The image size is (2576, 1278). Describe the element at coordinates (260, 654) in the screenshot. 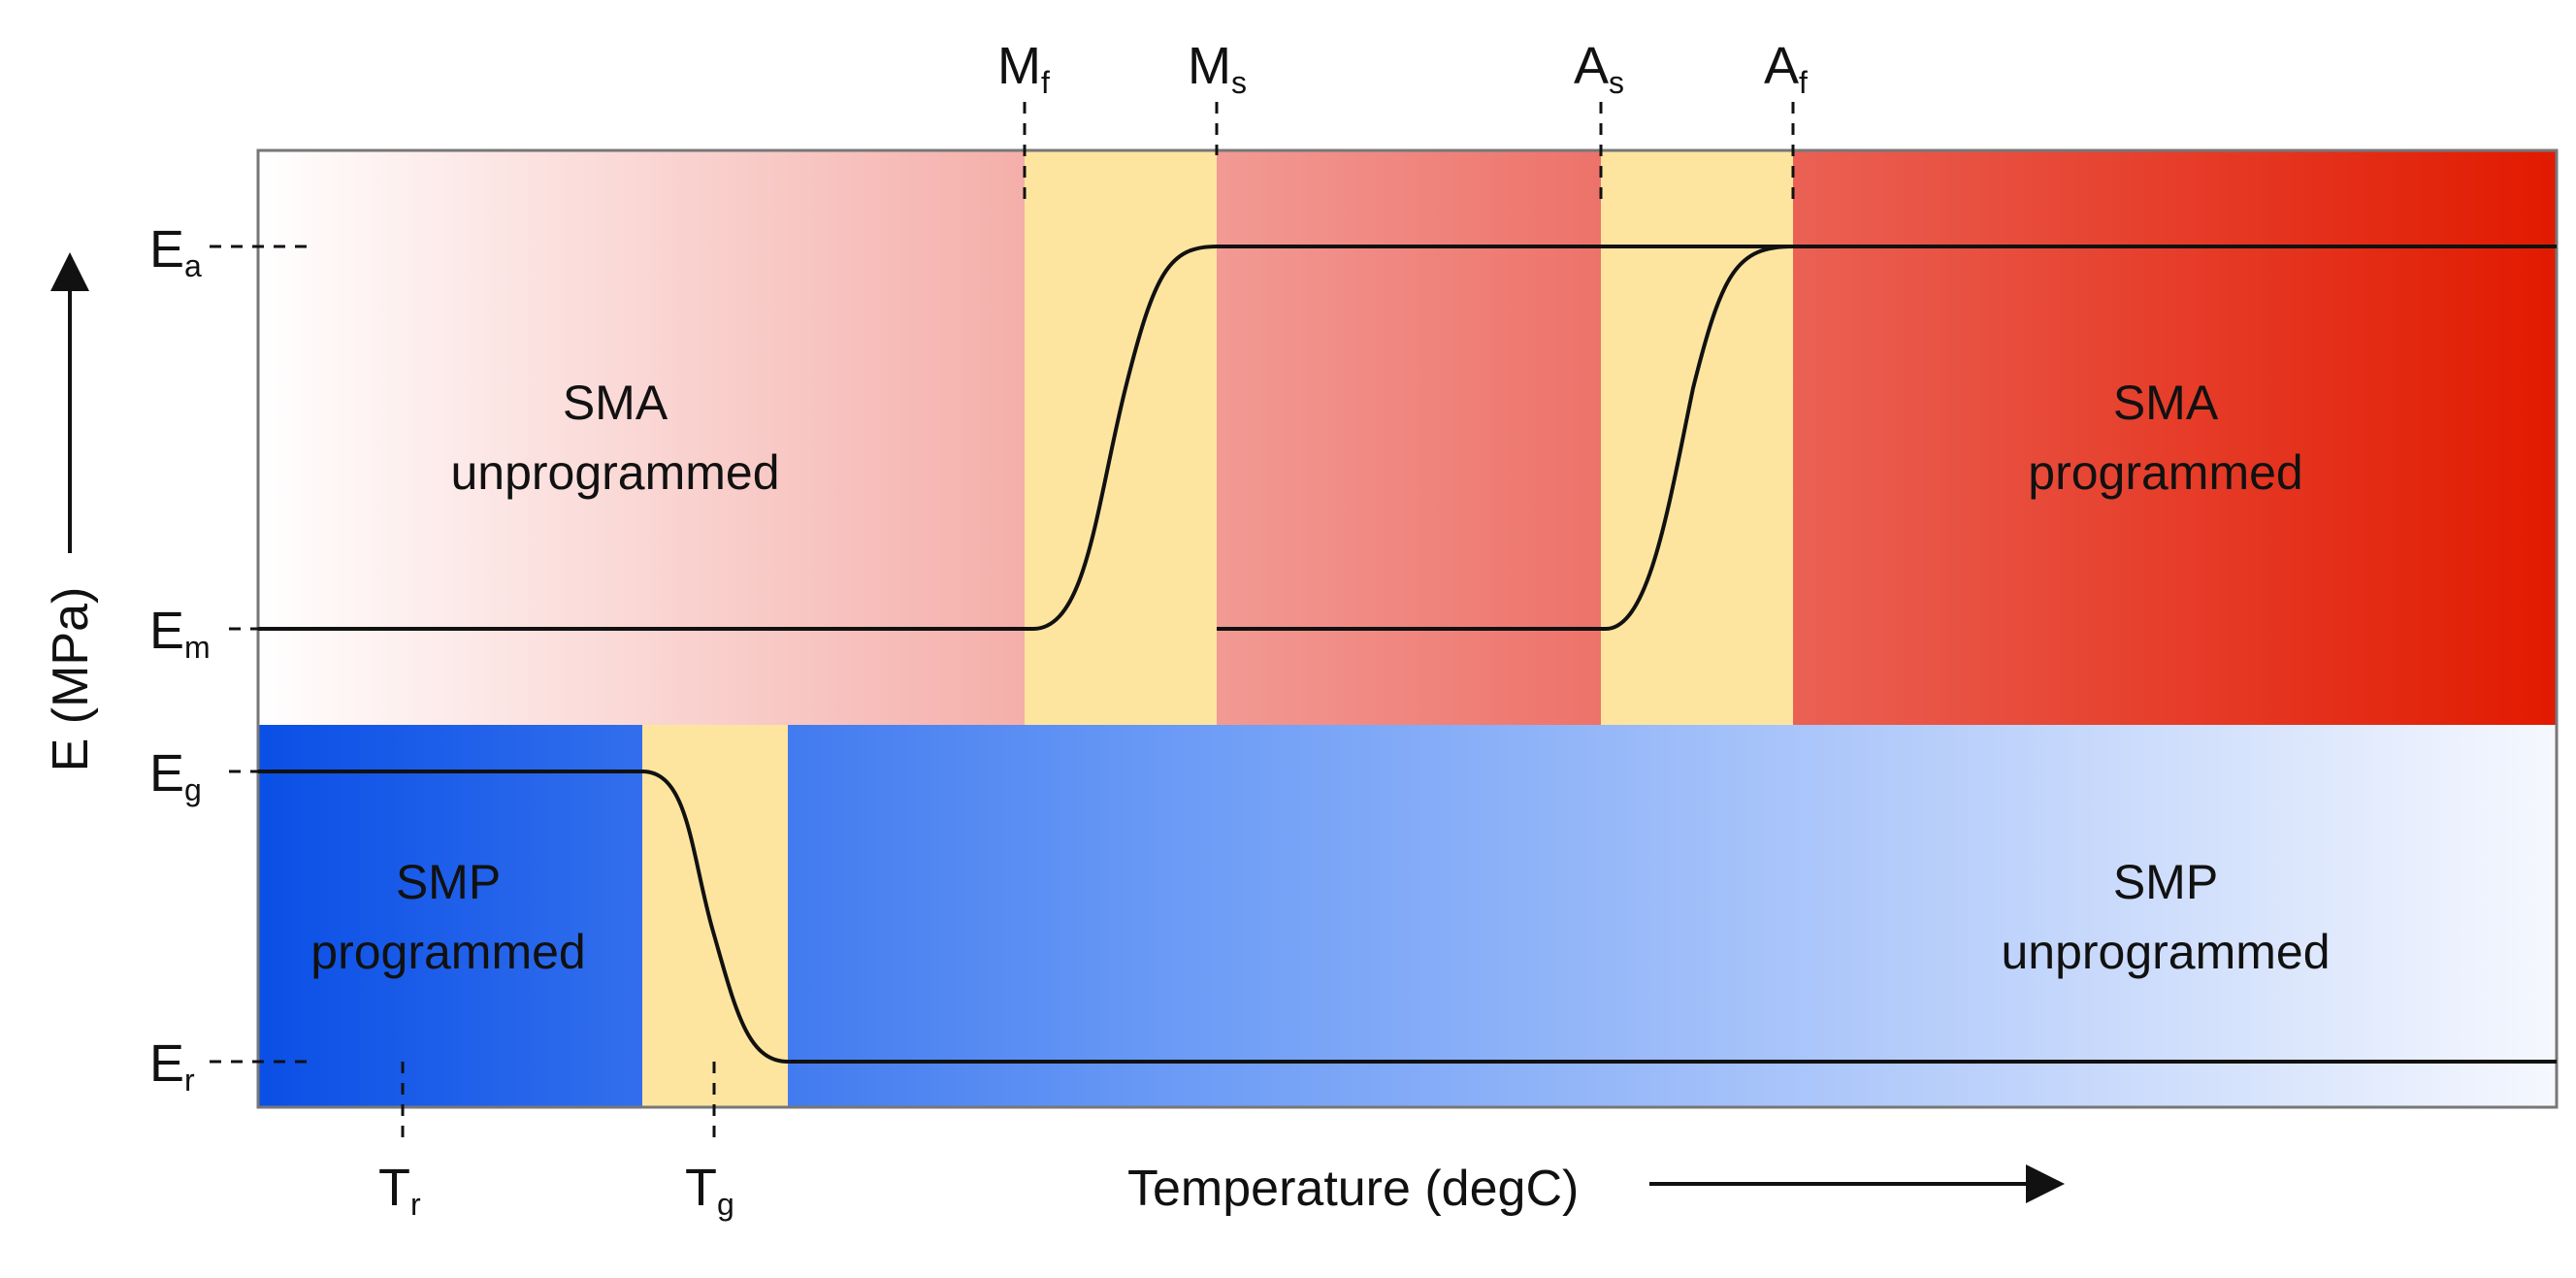

I see `modulus-ticks` at that location.